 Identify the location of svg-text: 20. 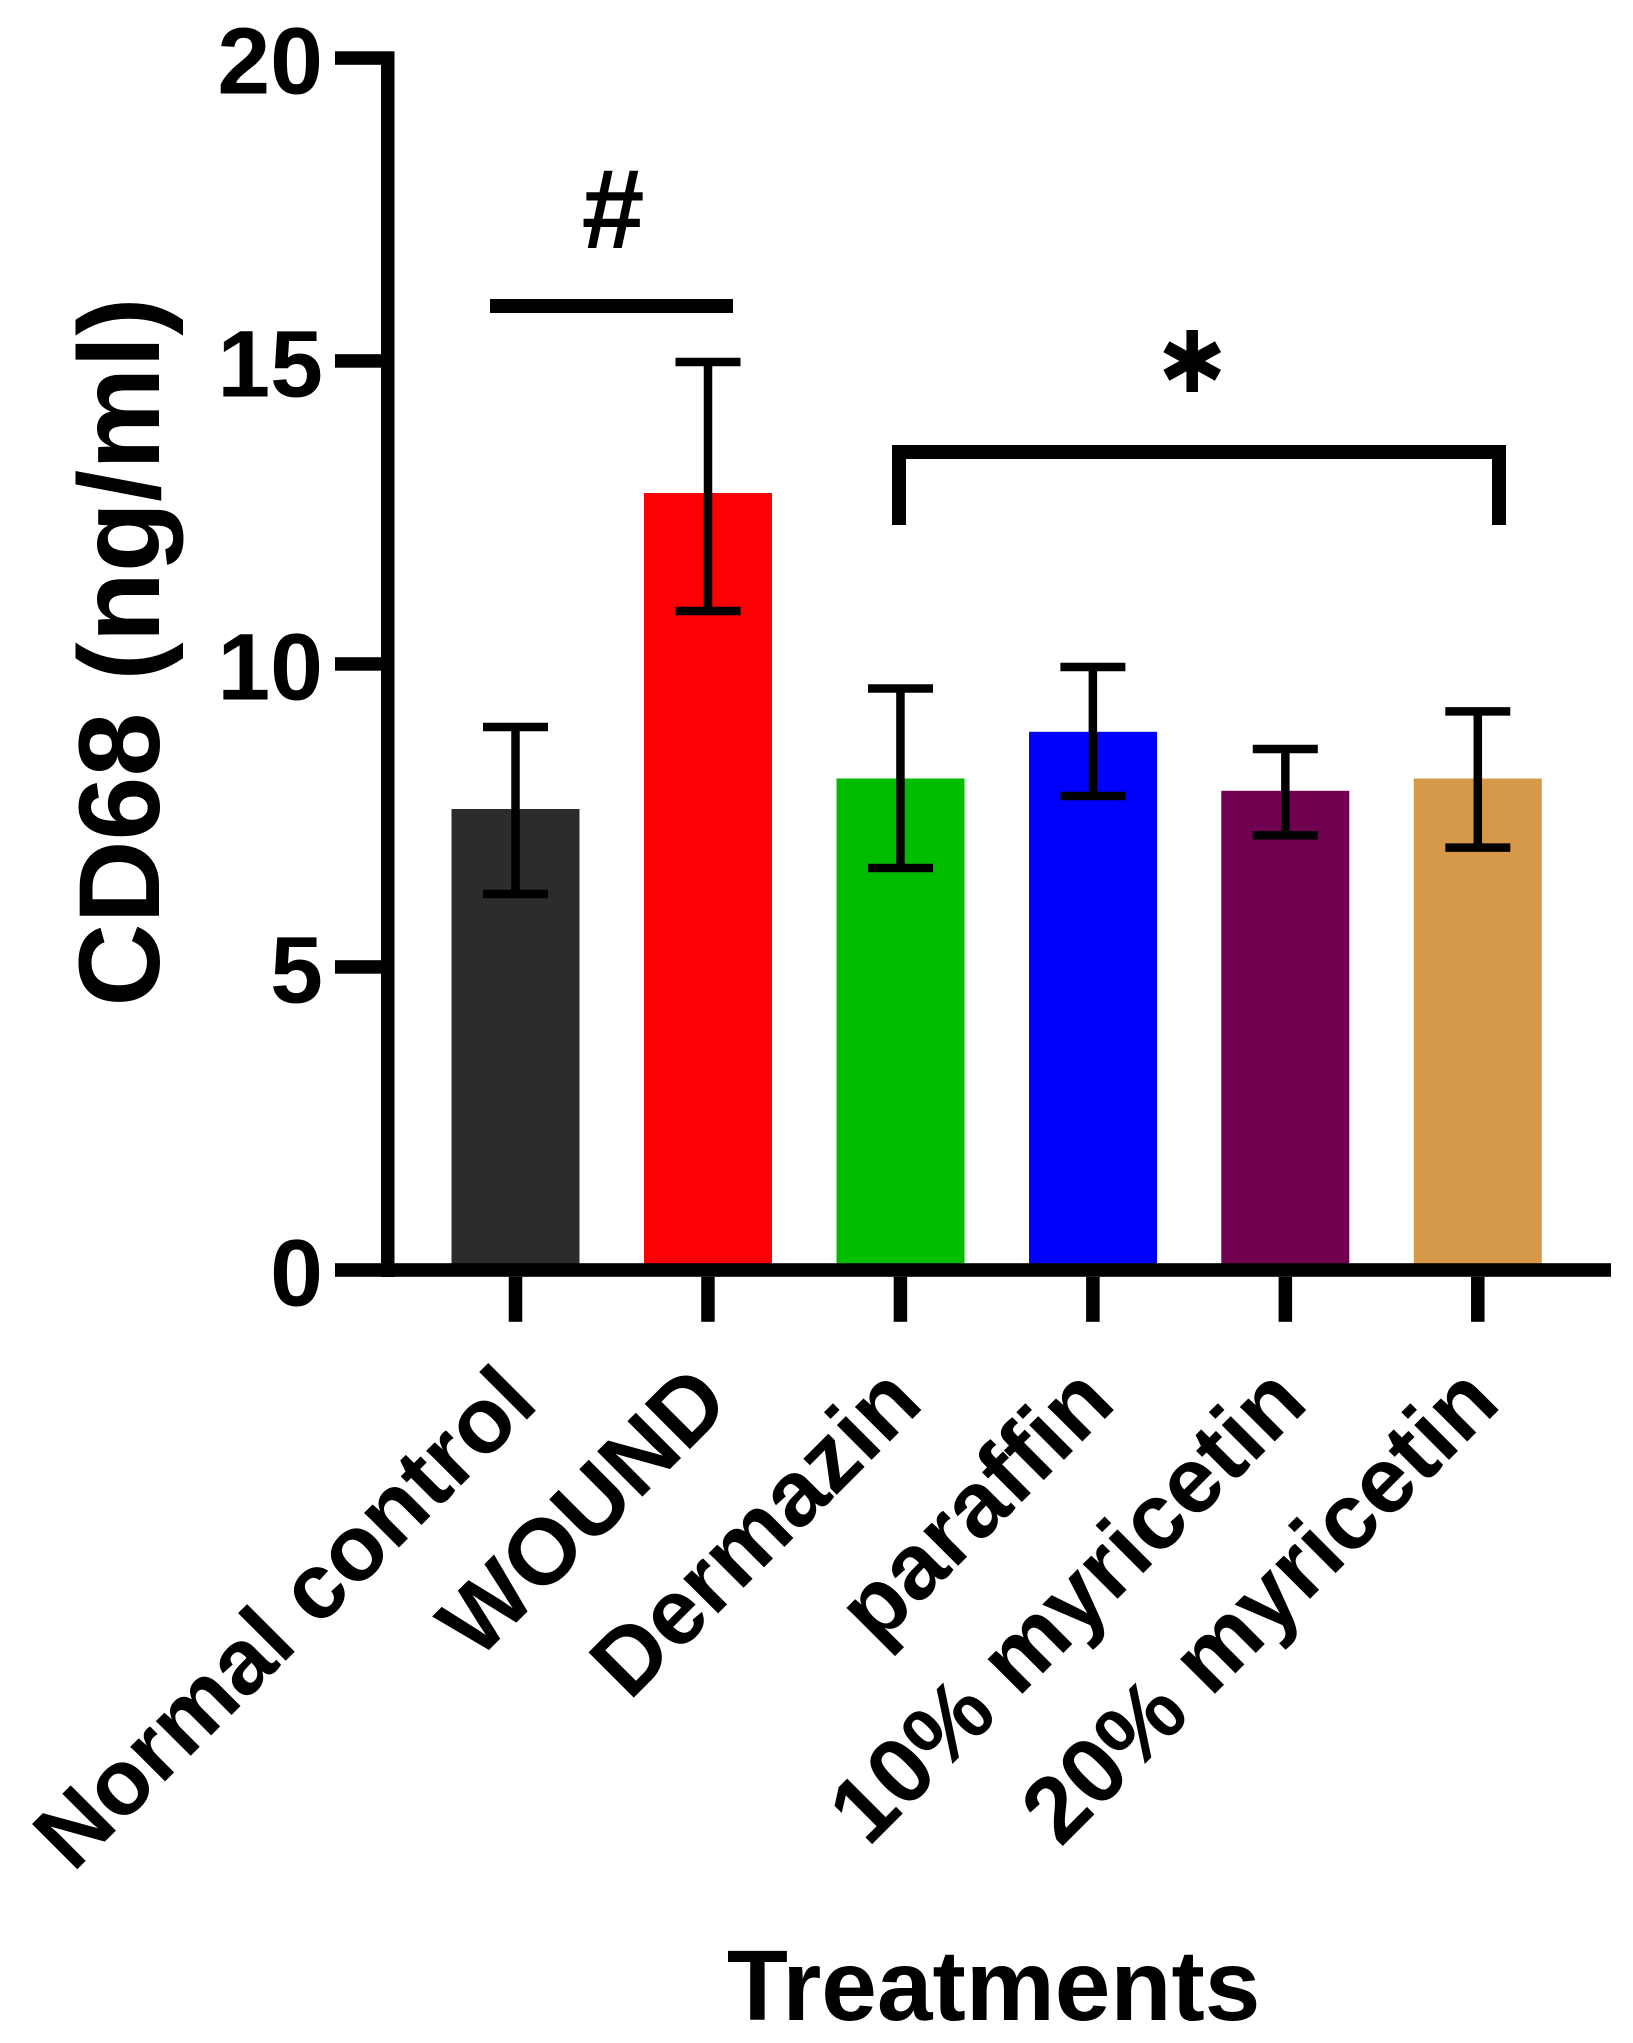
(270, 62).